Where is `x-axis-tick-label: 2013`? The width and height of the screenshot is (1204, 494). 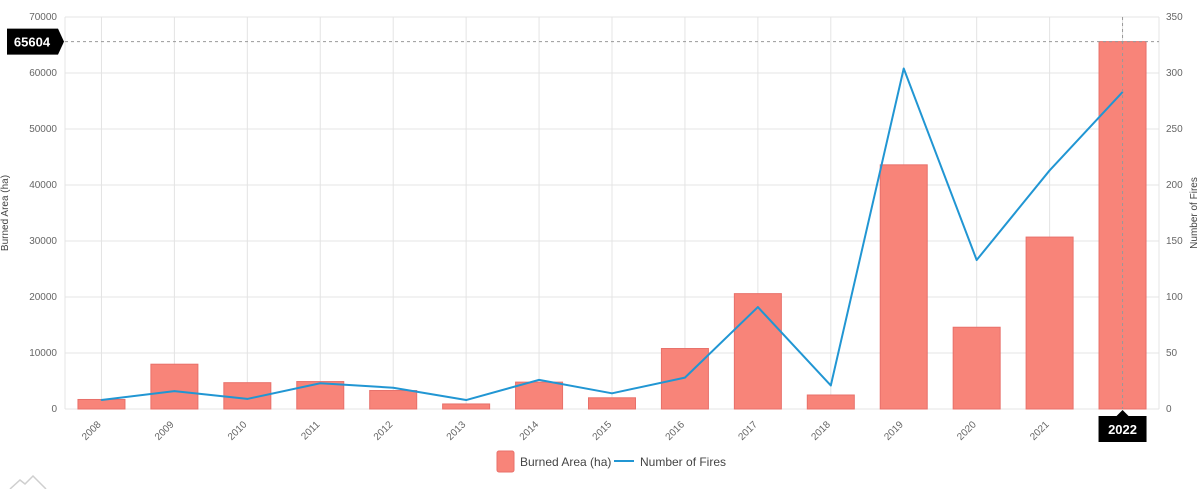
x-axis-tick-label: 2013 is located at coordinates (457, 431).